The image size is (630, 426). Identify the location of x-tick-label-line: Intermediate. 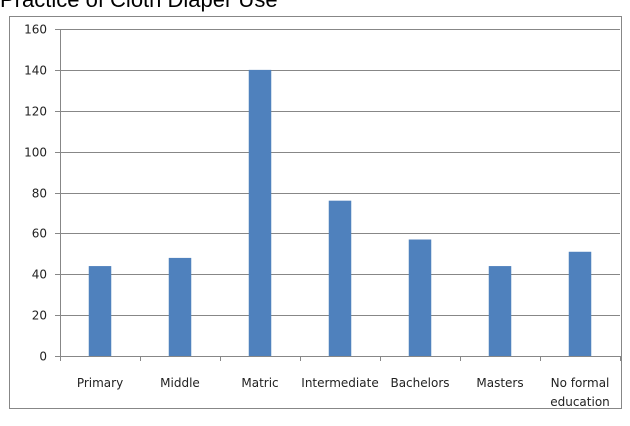
(339, 383).